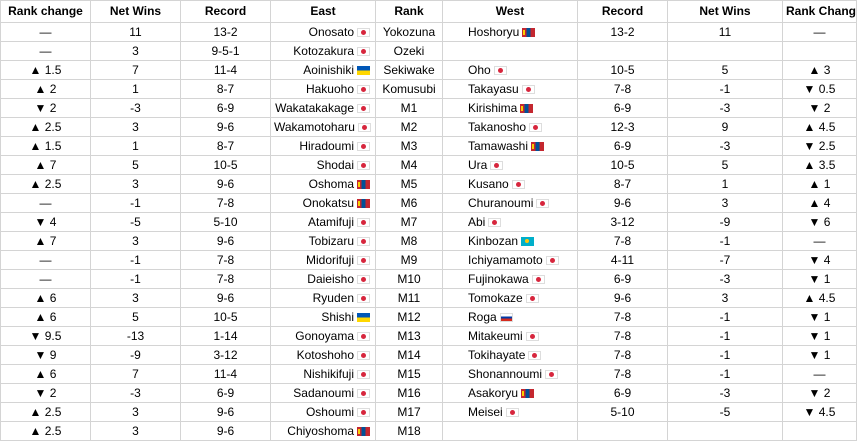  Describe the element at coordinates (622, 51) in the screenshot. I see `west-record` at that location.